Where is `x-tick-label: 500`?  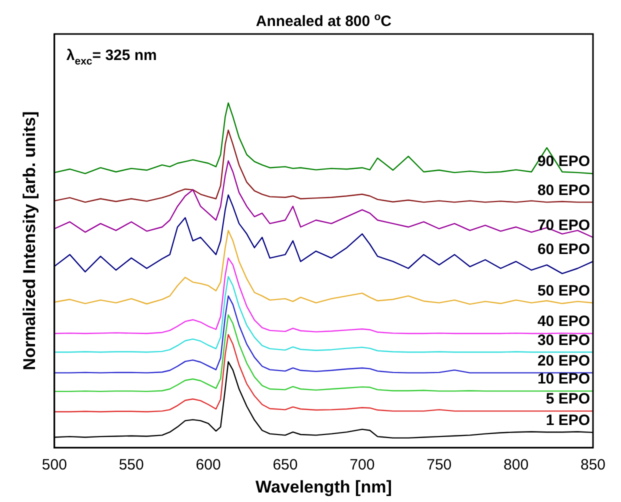
x-tick-label: 500 is located at coordinates (54, 465).